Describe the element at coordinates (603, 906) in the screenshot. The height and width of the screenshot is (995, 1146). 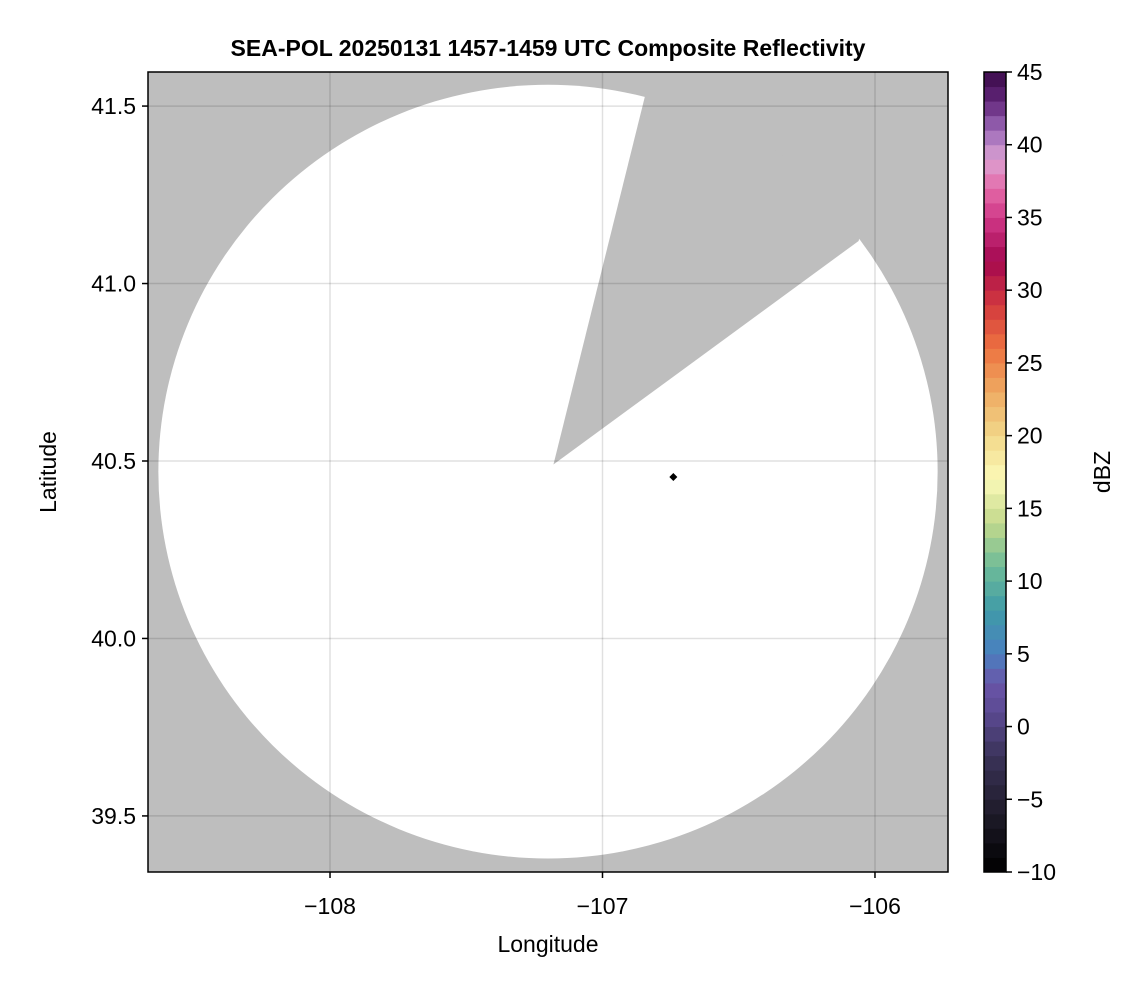
I see `x-tick-label: −107` at that location.